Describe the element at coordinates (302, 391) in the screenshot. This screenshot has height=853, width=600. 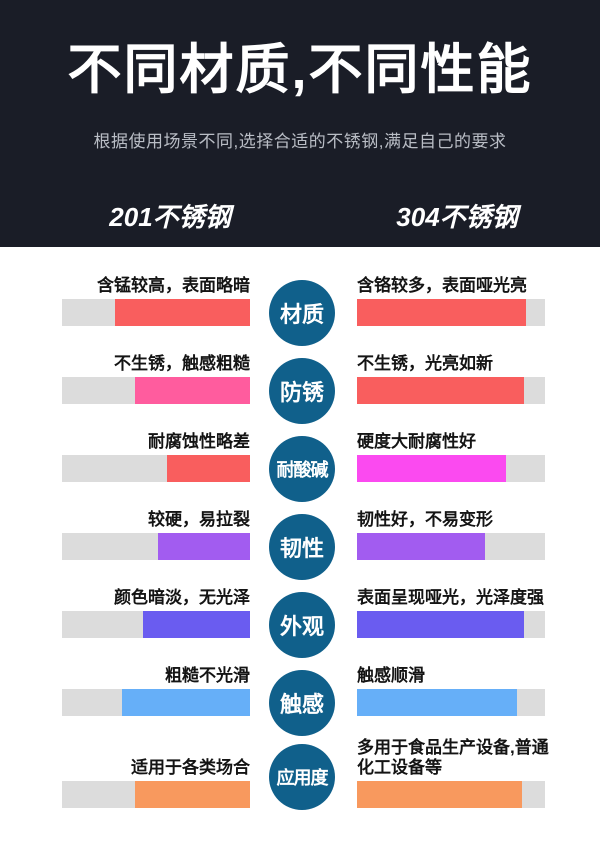
I see `category-circle: 防锈` at that location.